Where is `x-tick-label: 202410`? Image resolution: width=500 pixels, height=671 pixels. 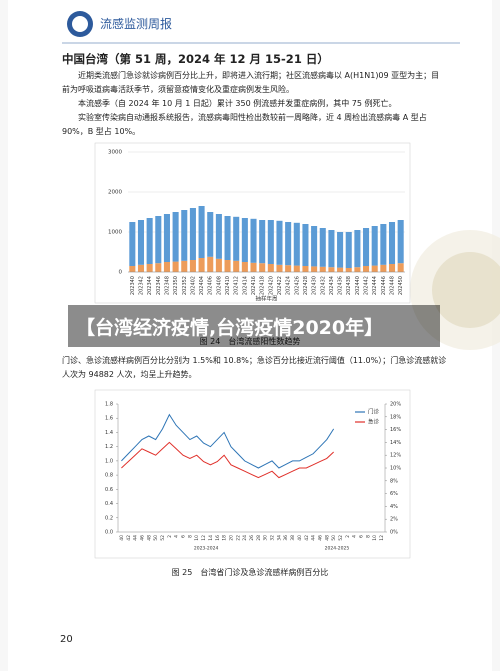
x-tick-label: 202410 is located at coordinates (228, 285).